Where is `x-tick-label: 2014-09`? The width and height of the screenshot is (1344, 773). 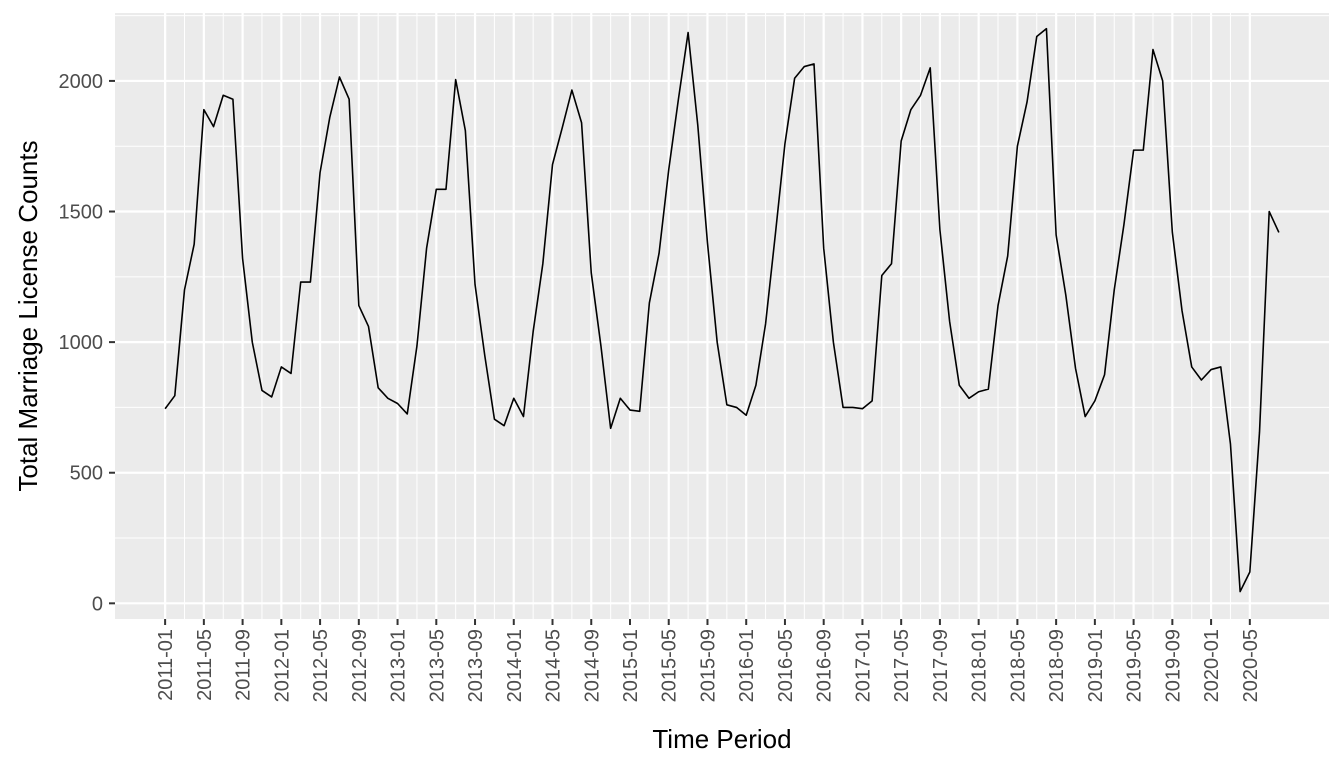
x-tick-label: 2014-09 is located at coordinates (592, 665).